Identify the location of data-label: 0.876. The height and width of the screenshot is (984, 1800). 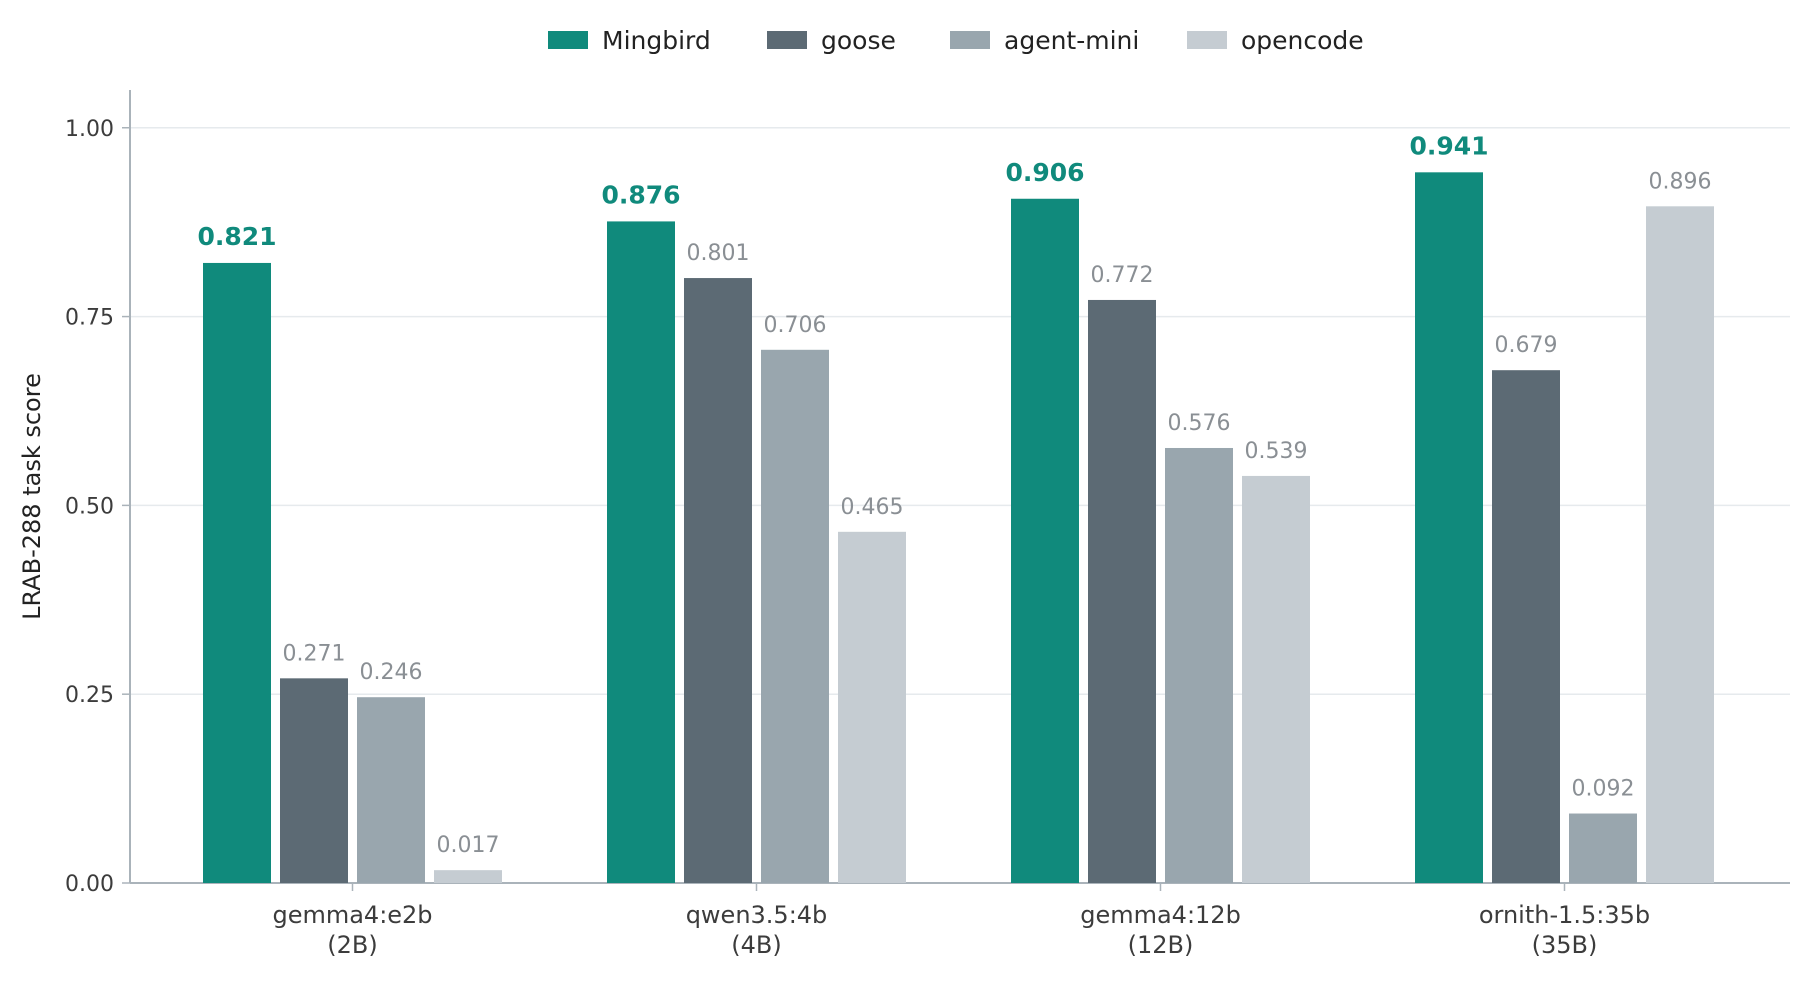
(640, 194).